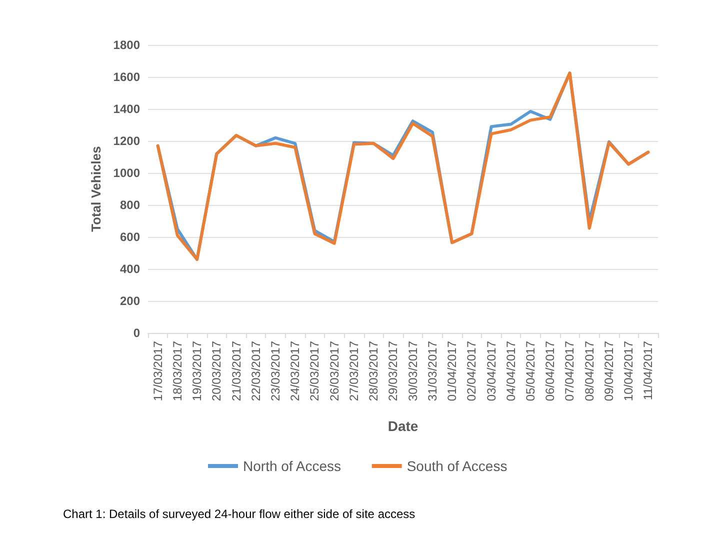  Describe the element at coordinates (126, 109) in the screenshot. I see `y-tick-label: 1400` at that location.